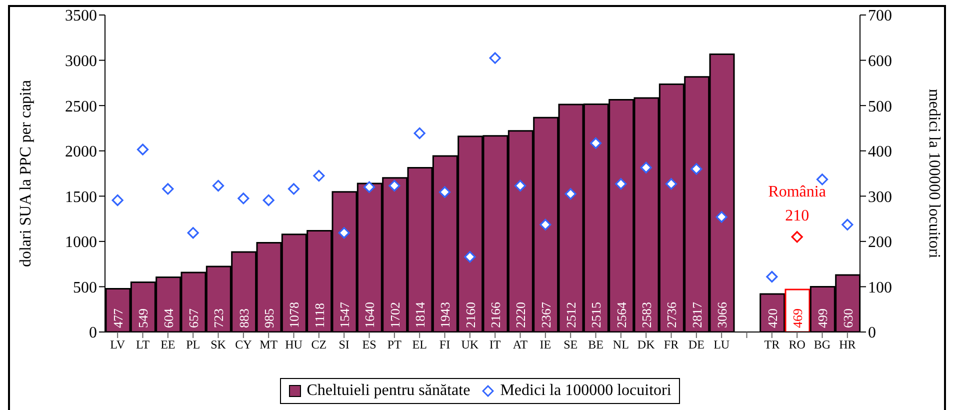  What do you see at coordinates (880, 287) in the screenshot?
I see `y2-tick-label: 100` at bounding box center [880, 287].